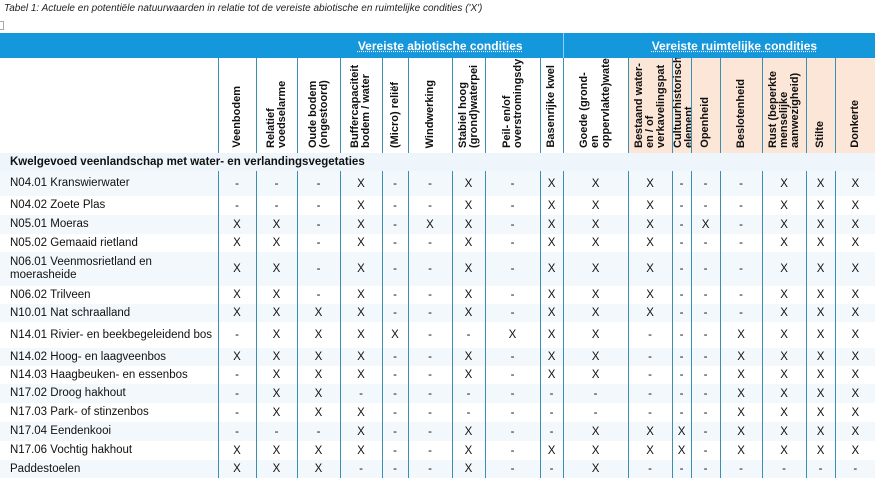 This screenshot has width=875, height=488. I want to click on table-row: N04.01 Kranswierwater - - - X - - X - X X X - - - X X X, so click(437, 183).